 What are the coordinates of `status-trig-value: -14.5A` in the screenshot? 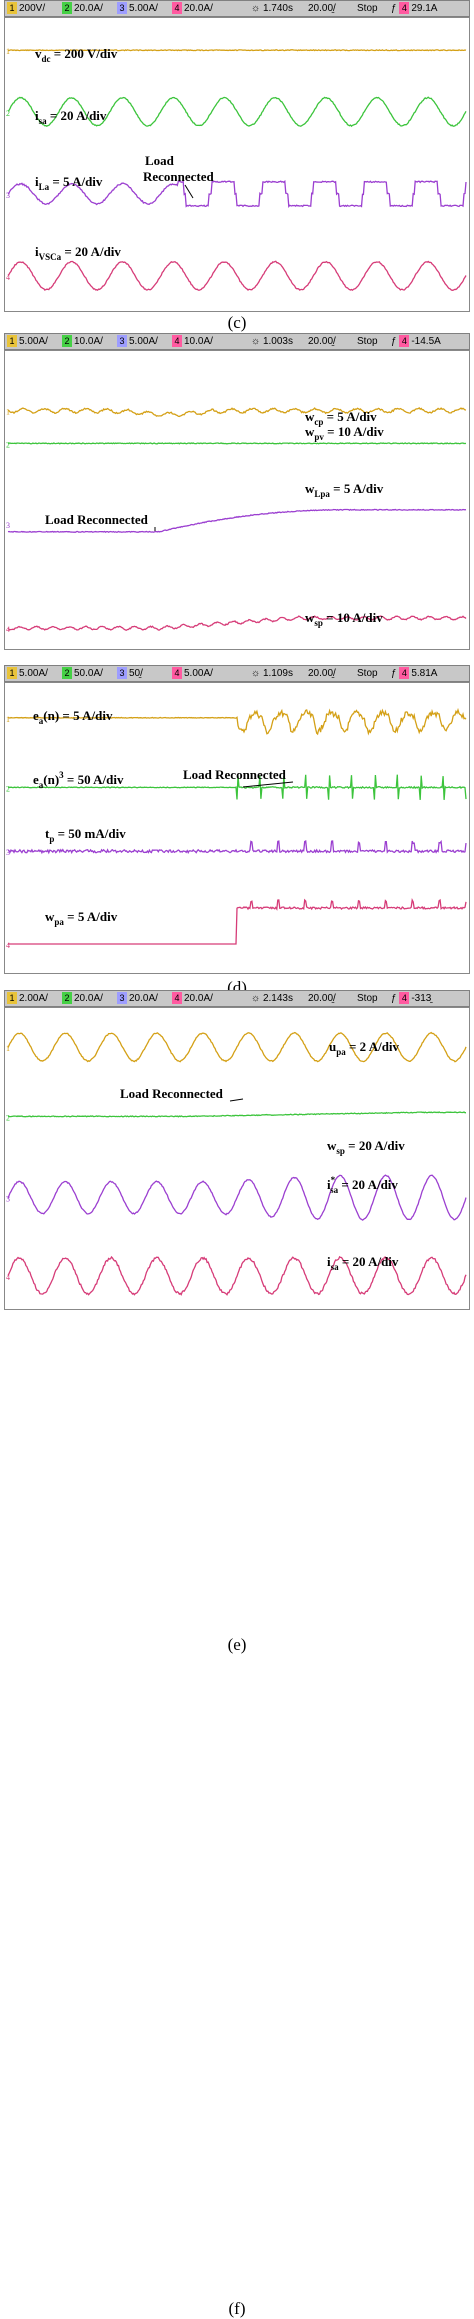 It's located at (426, 341).